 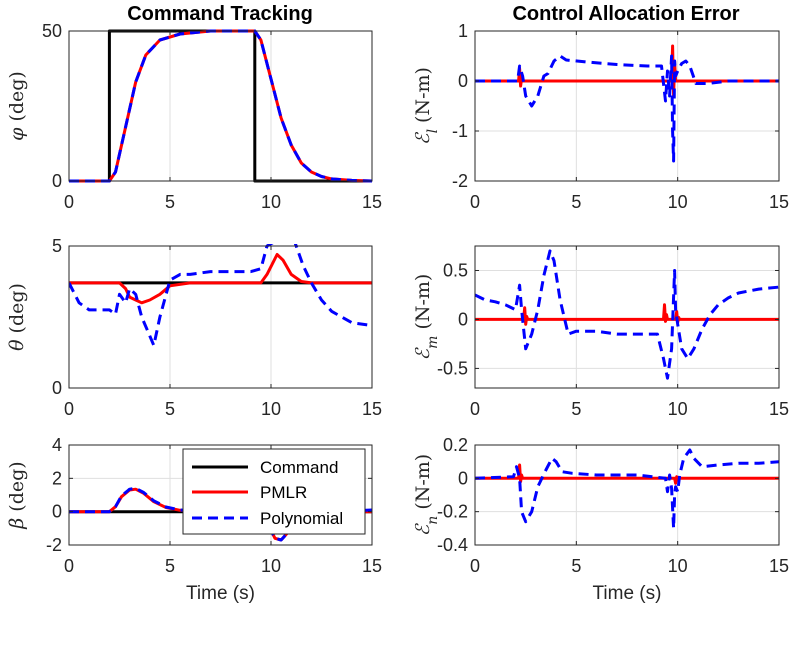 I want to click on plot-em-error: 0 5 10 15 -0.5 0 0.5 ℰm (N-m), so click(x=600, y=332).